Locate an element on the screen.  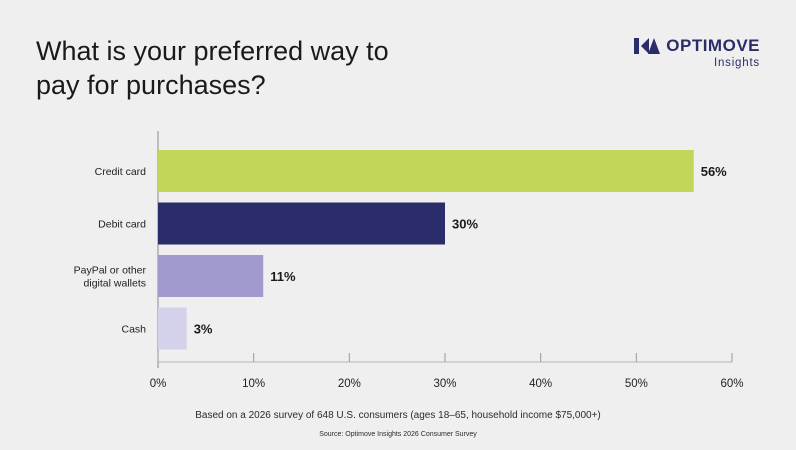
value-label: 56% is located at coordinates (714, 171).